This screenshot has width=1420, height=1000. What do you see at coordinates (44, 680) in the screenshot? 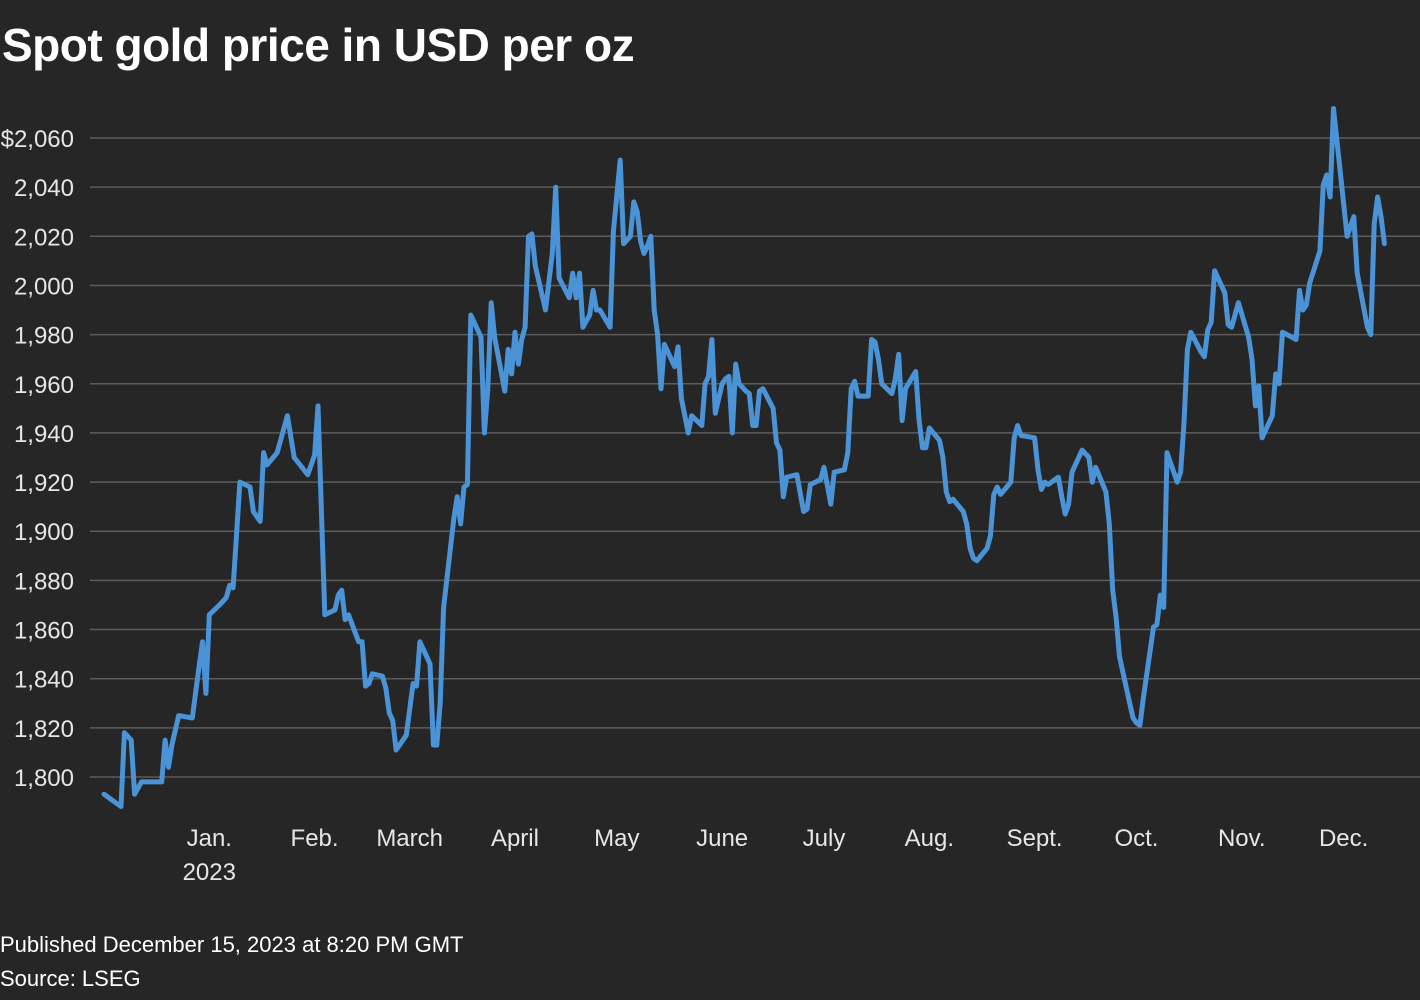
I see `y-tick-label: 1,840` at bounding box center [44, 680].